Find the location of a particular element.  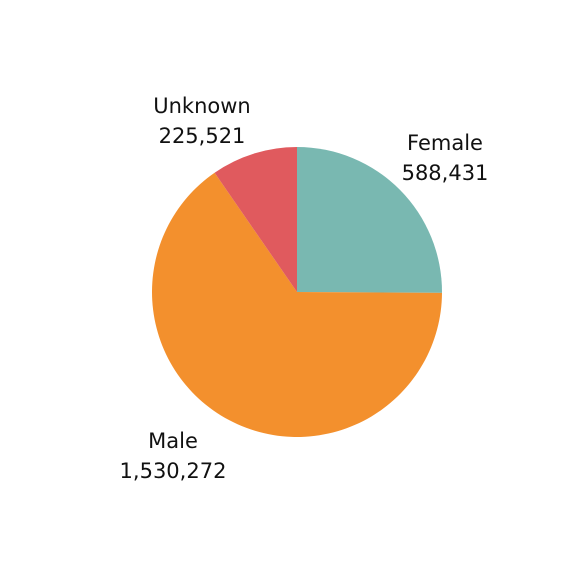

value-male: 1,530,272 is located at coordinates (173, 471).